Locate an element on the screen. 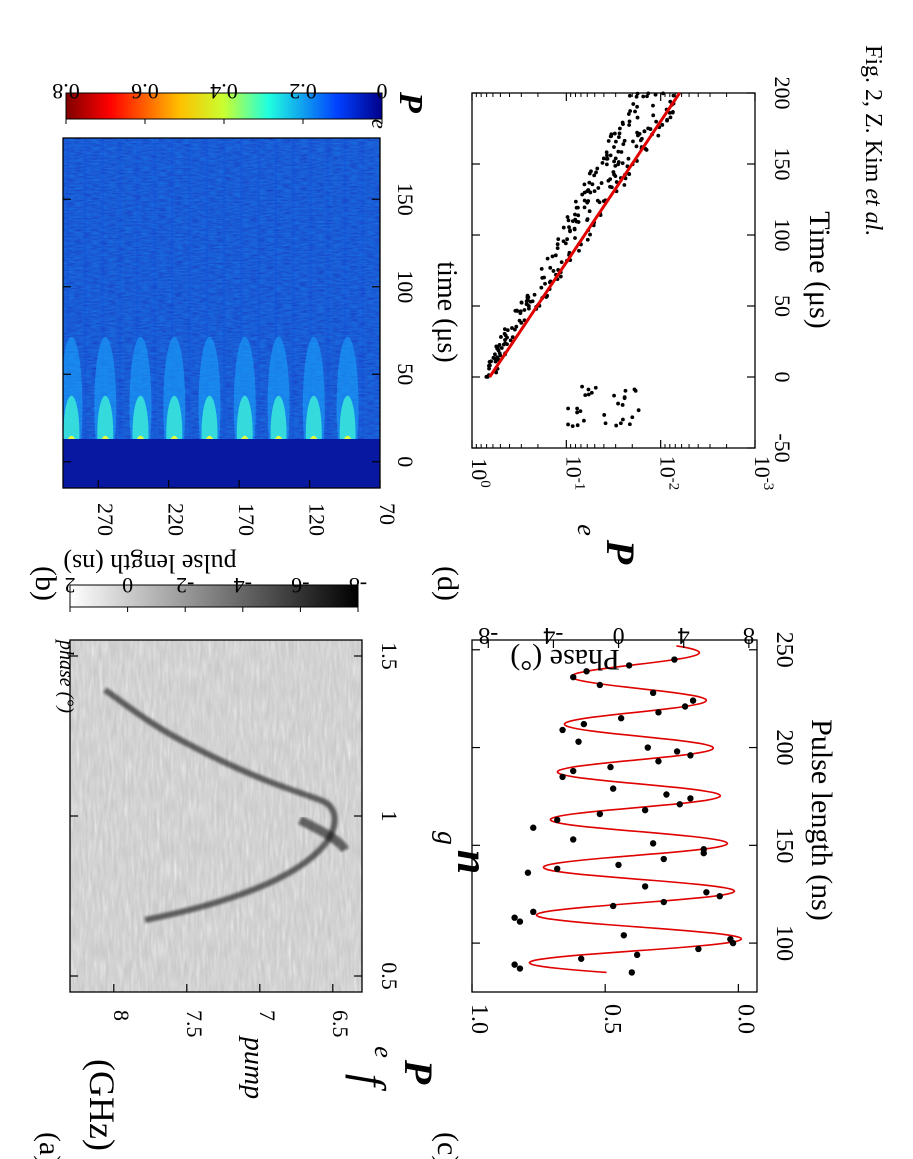  panel-d-y-tick-label: 10-3 is located at coordinates (763, 473).